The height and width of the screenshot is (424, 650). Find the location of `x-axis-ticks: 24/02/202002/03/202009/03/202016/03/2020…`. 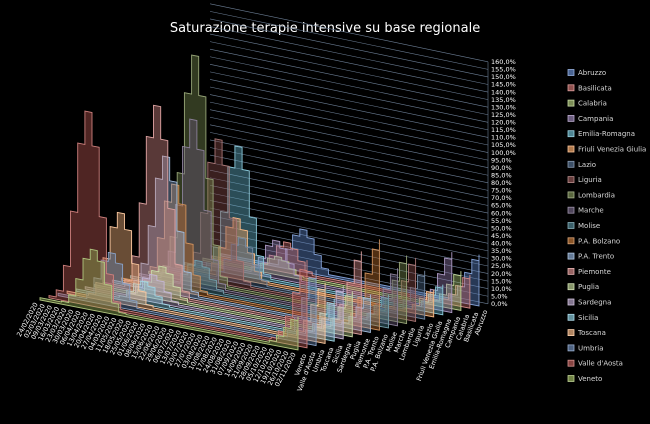

x-axis-ticks: 24/02/202002/03/202009/03/202016/03/2020… is located at coordinates (156, 344).